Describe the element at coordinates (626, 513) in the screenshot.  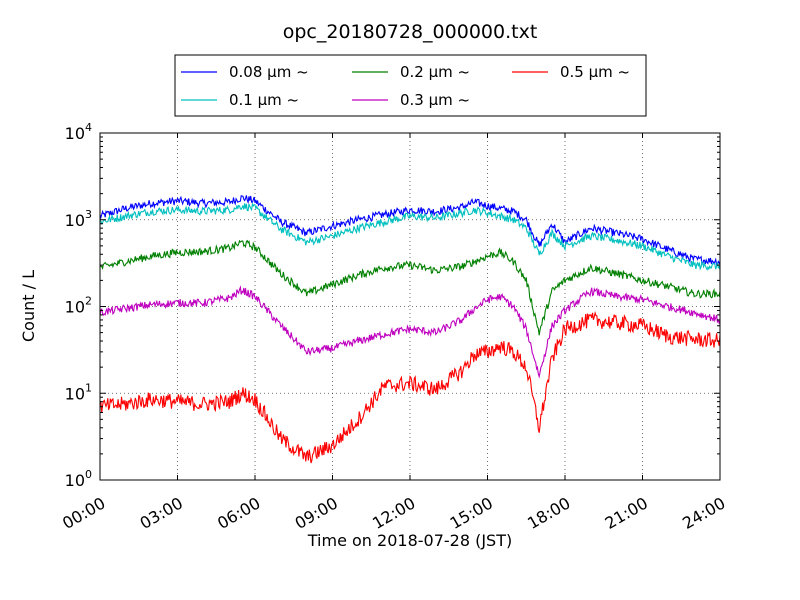
I see `x-tick-label: 21:00` at that location.